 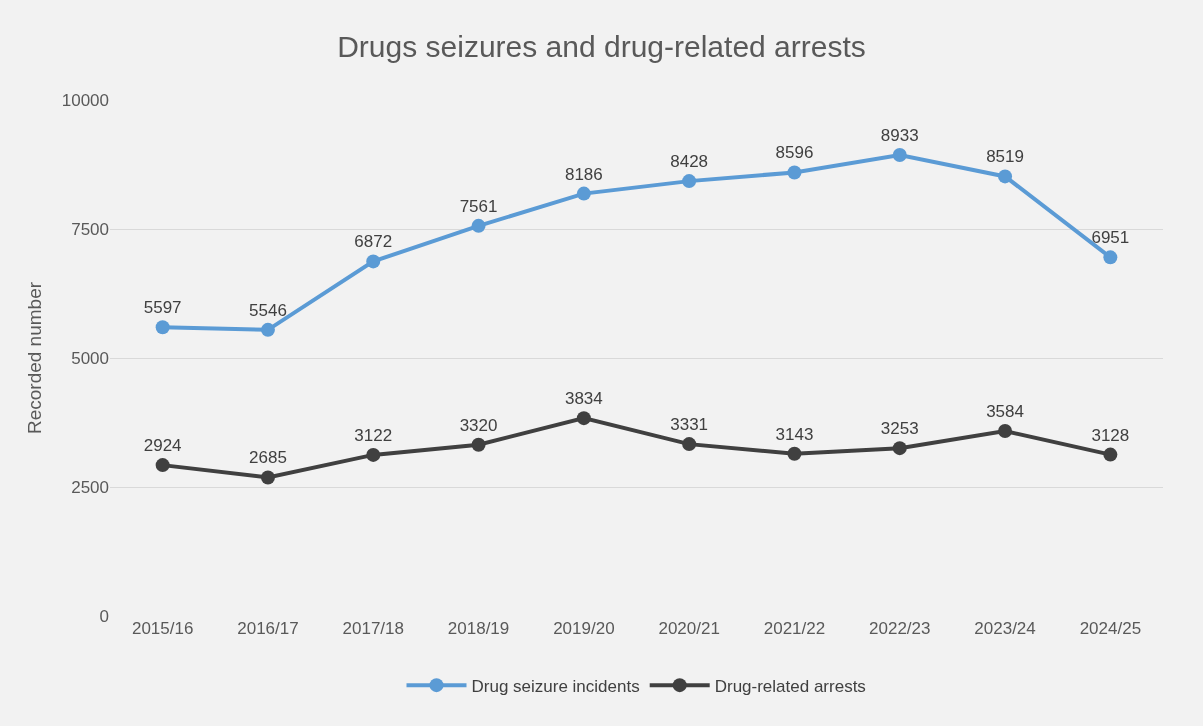 What do you see at coordinates (90, 229) in the screenshot?
I see `y-tick-label: 7500` at bounding box center [90, 229].